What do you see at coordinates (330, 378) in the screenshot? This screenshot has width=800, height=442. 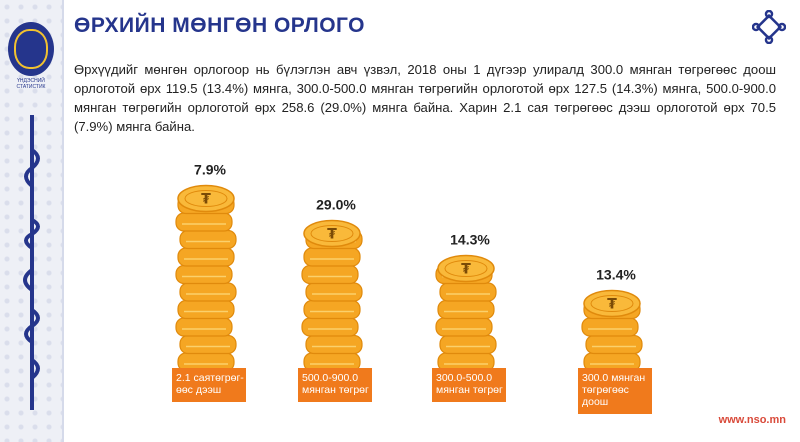 I see `category-label: 500.0-900.0` at bounding box center [330, 378].